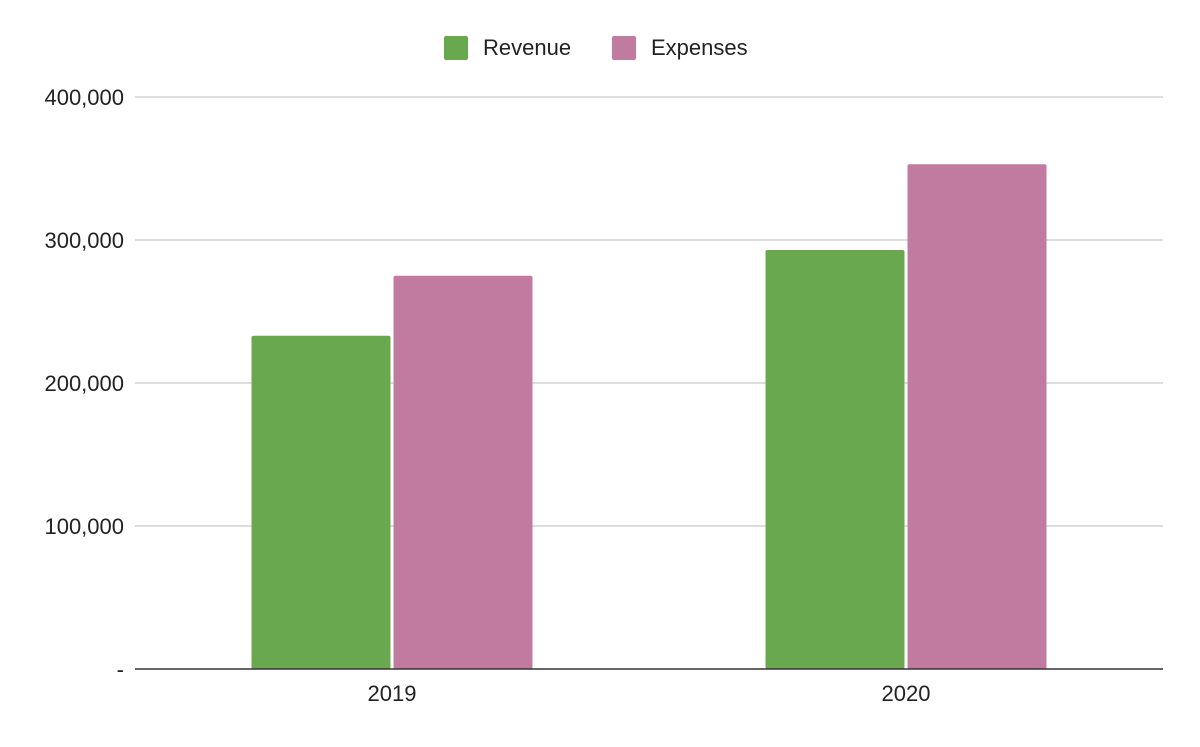  What do you see at coordinates (84, 97) in the screenshot?
I see `y-tick-label-4: 400,000` at bounding box center [84, 97].